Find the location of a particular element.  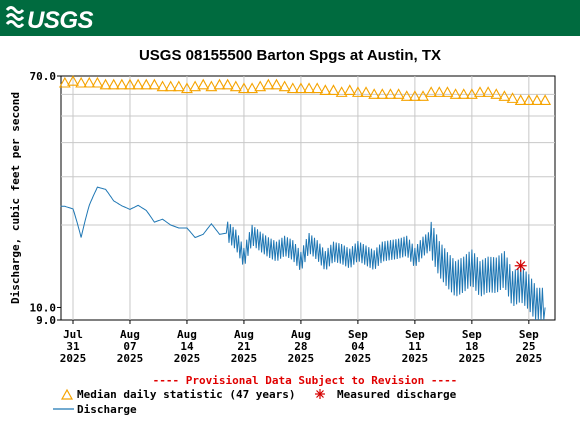

legend-label-median: Median daily statistic (47 years) is located at coordinates (186, 394).